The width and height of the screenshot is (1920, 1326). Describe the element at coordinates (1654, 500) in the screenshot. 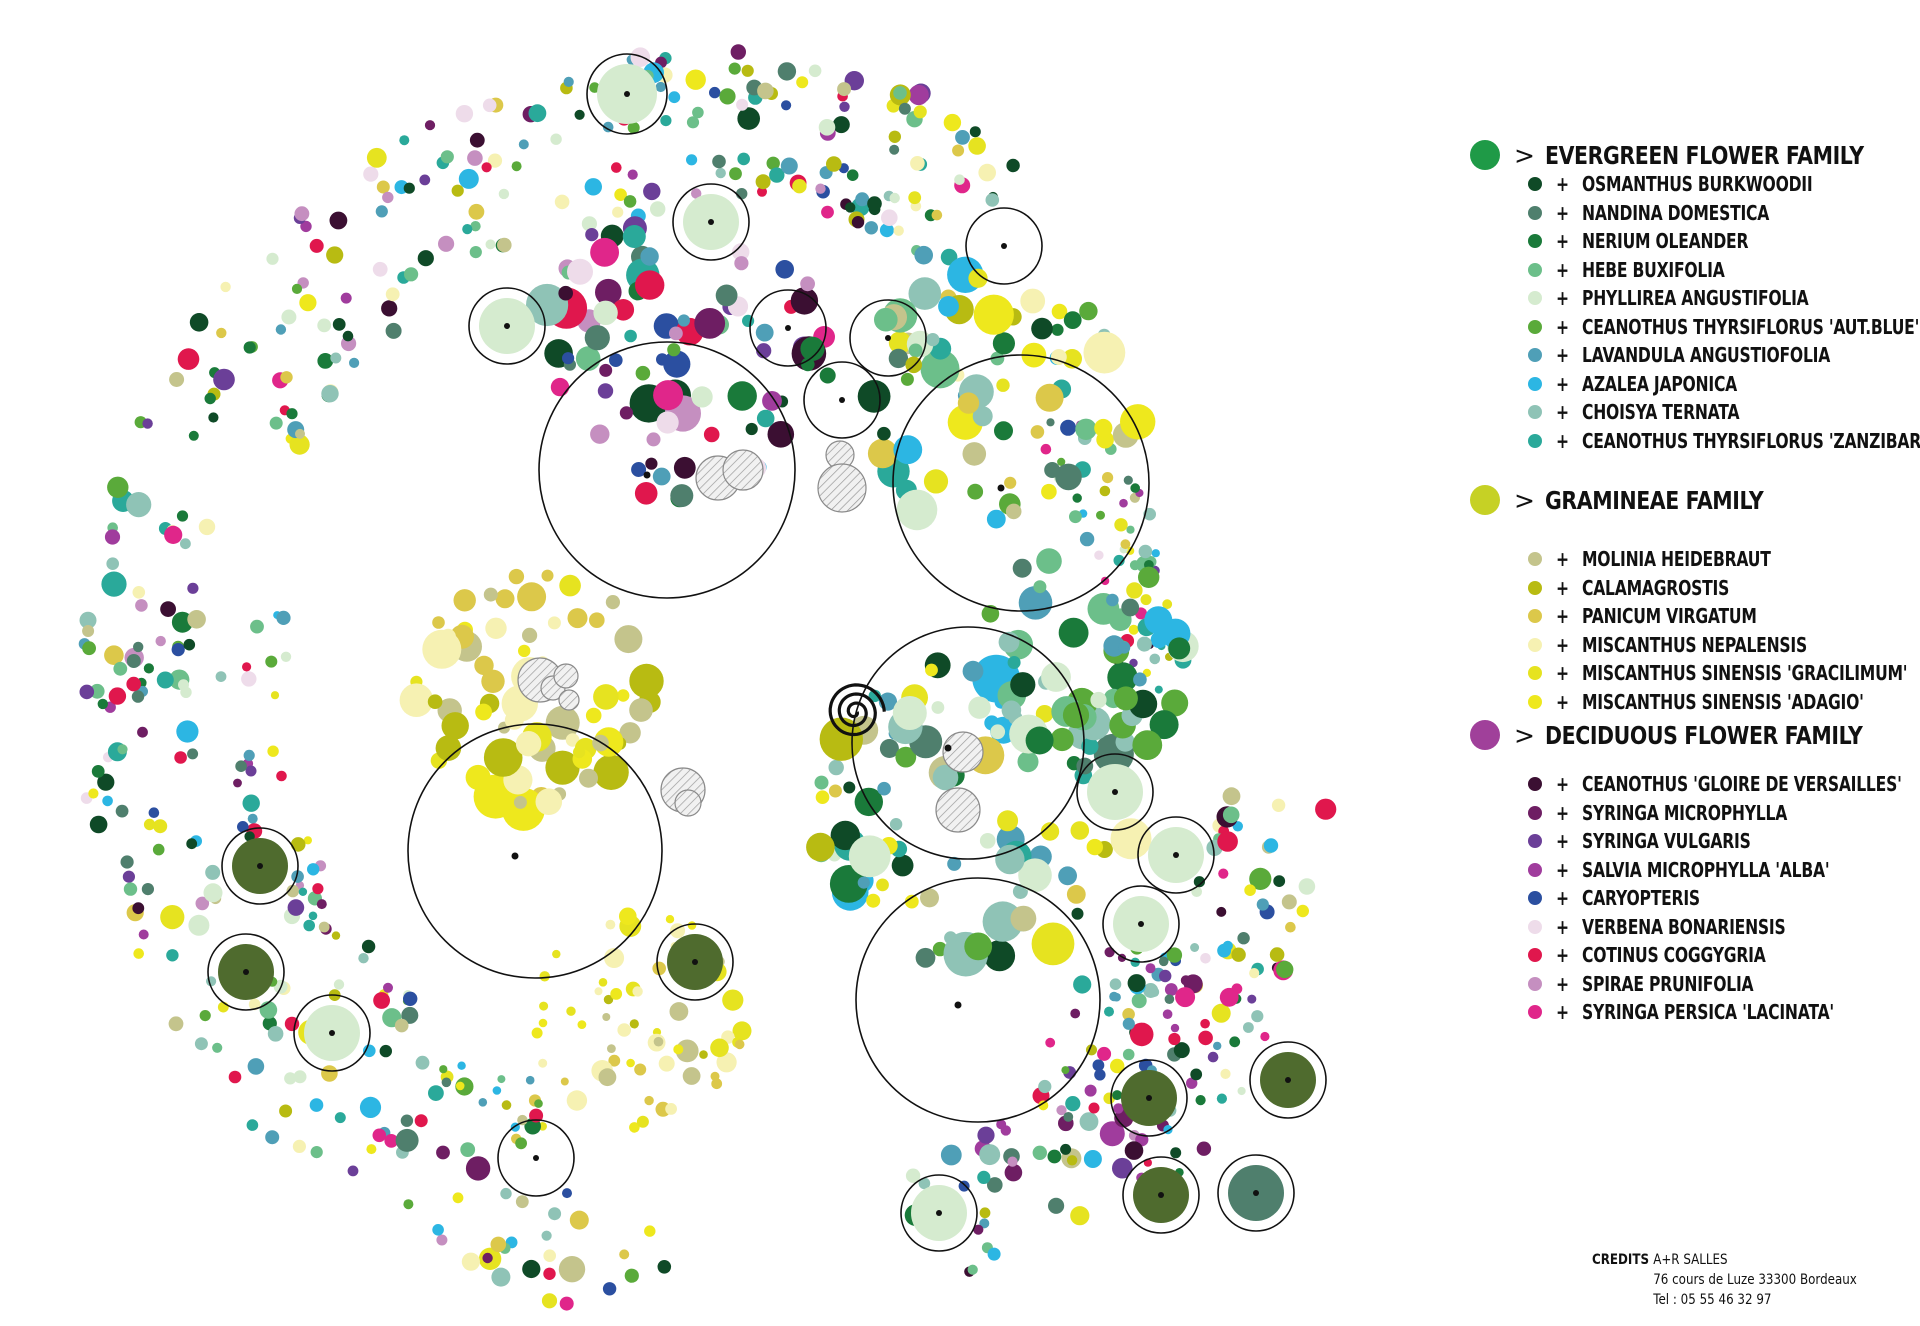

I see `family-title: GRAMINEAE FAMILY` at that location.